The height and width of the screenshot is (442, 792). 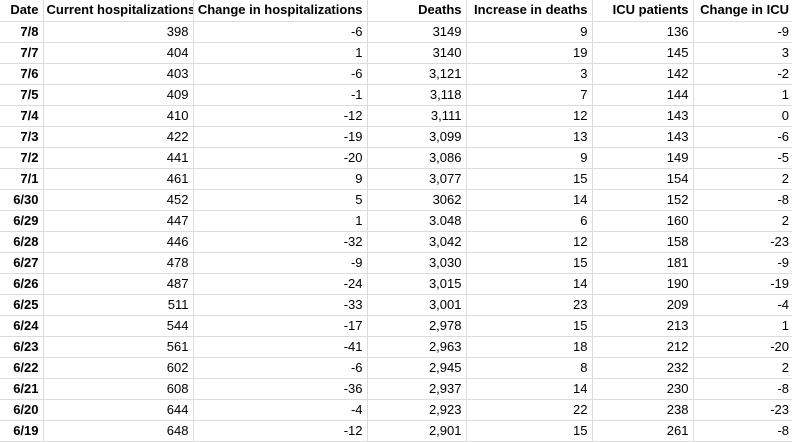 What do you see at coordinates (643, 74) in the screenshot?
I see `cell-icu-patients: 142` at bounding box center [643, 74].